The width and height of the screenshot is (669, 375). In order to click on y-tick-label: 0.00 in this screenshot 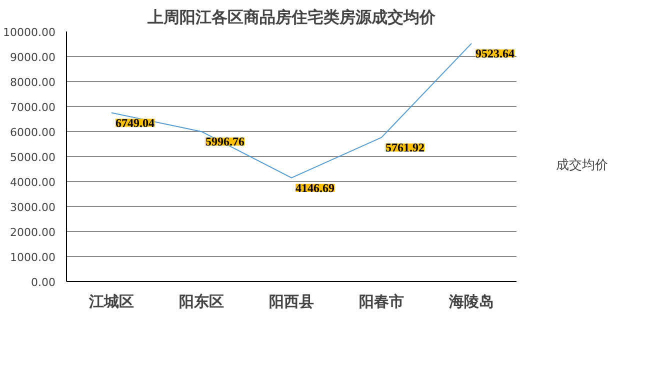, I will do `click(43, 282)`.